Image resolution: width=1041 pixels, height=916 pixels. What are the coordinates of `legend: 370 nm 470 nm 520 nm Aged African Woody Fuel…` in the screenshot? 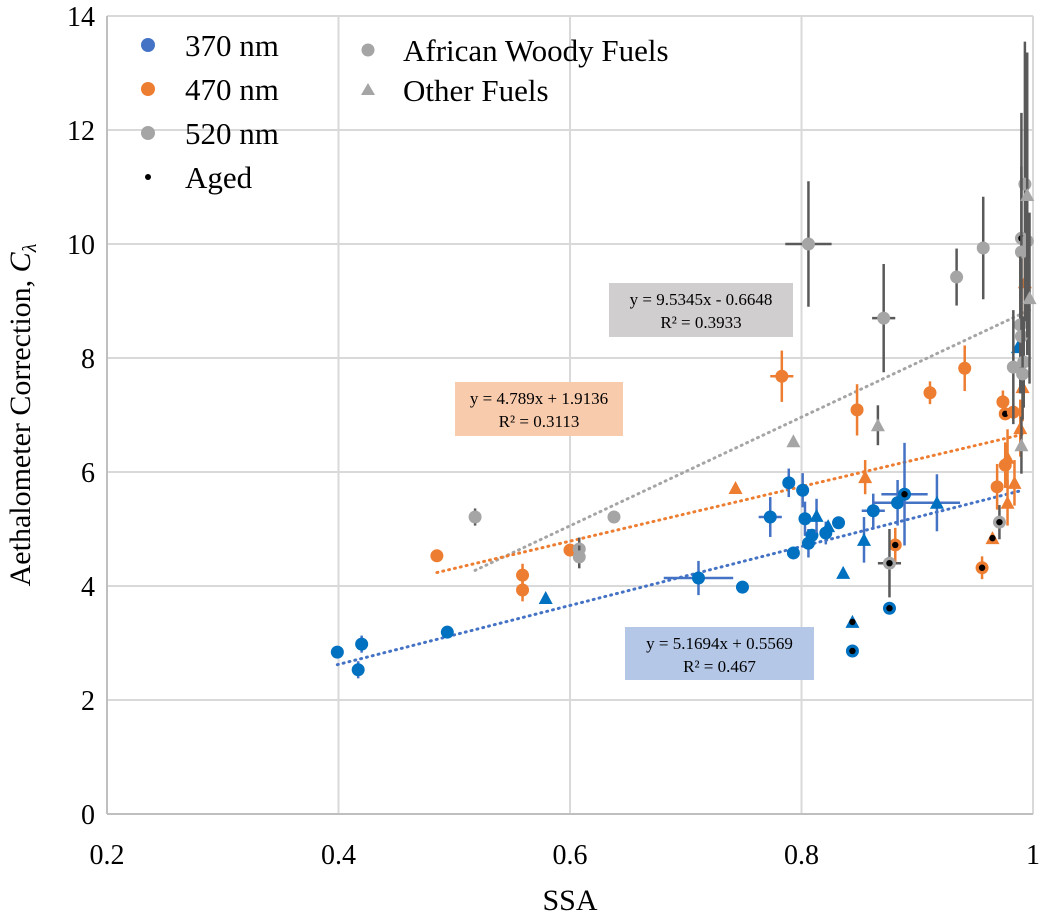 It's located at (405, 111).